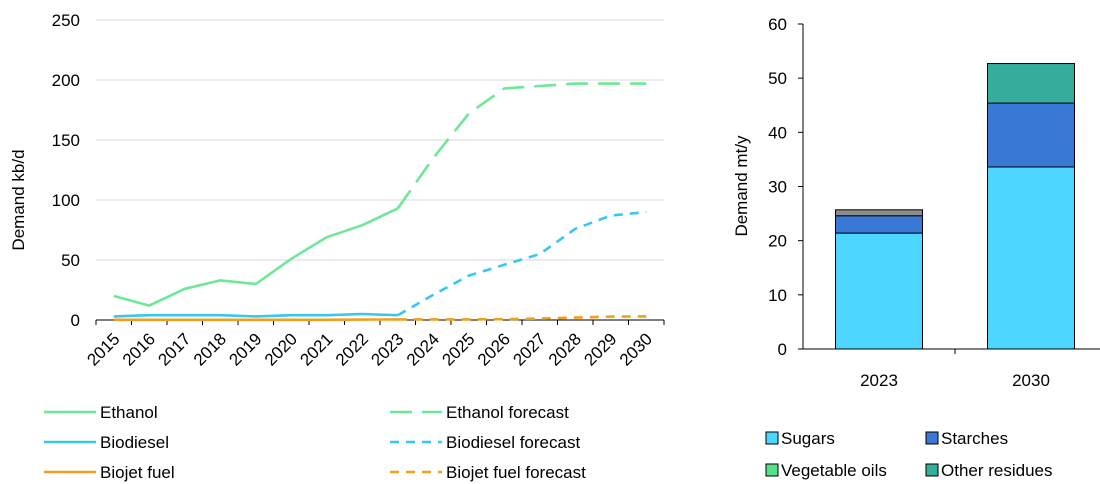 The image size is (1100, 484). Describe the element at coordinates (565, 349) in the screenshot. I see `x-tick-label: 2028` at that location.